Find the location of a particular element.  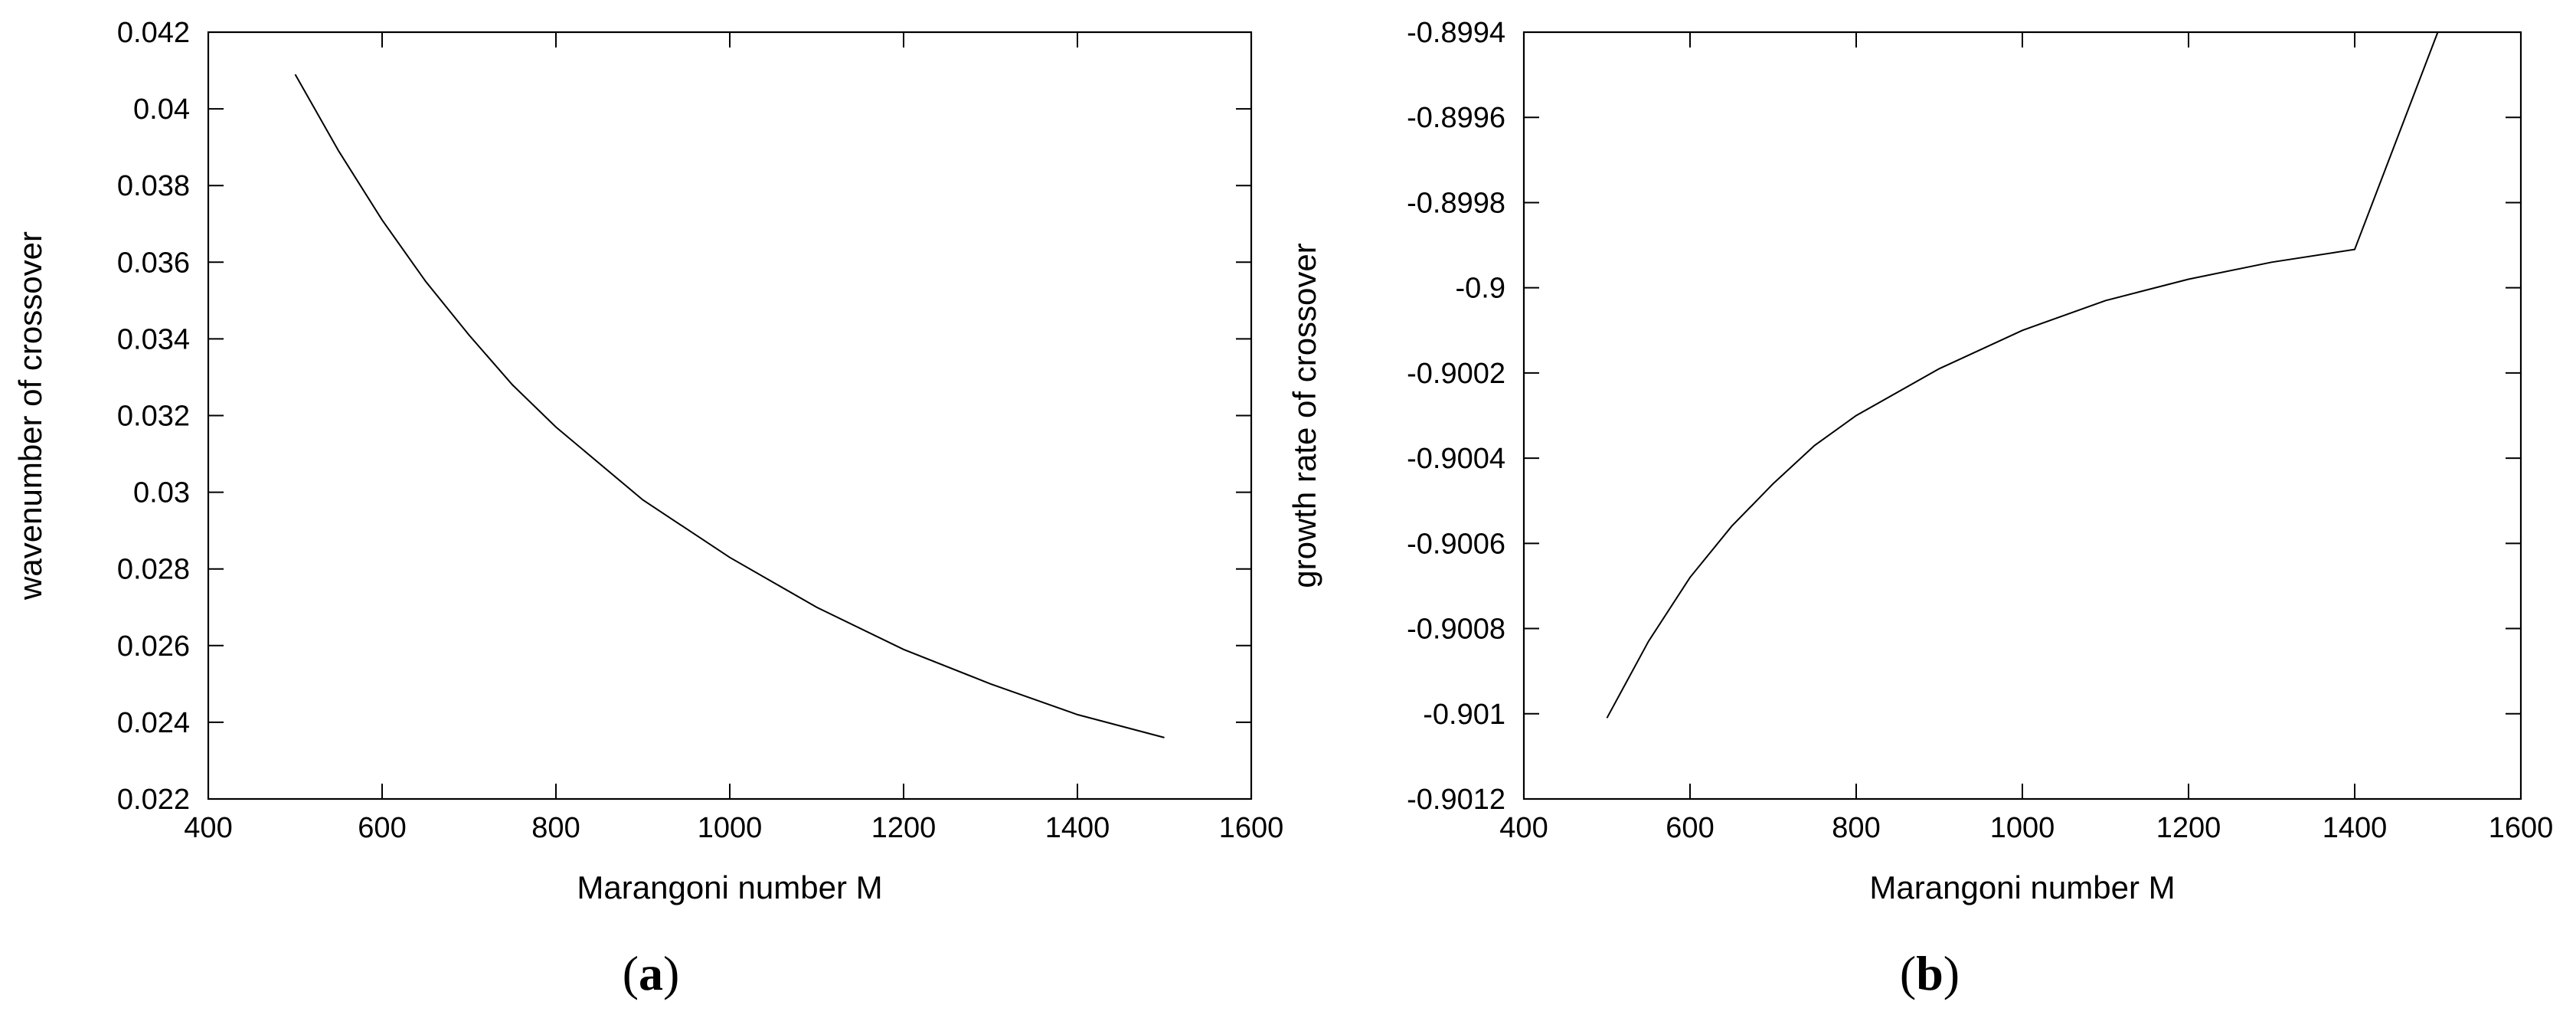

y-tick-label: -0.8994 is located at coordinates (1456, 33).